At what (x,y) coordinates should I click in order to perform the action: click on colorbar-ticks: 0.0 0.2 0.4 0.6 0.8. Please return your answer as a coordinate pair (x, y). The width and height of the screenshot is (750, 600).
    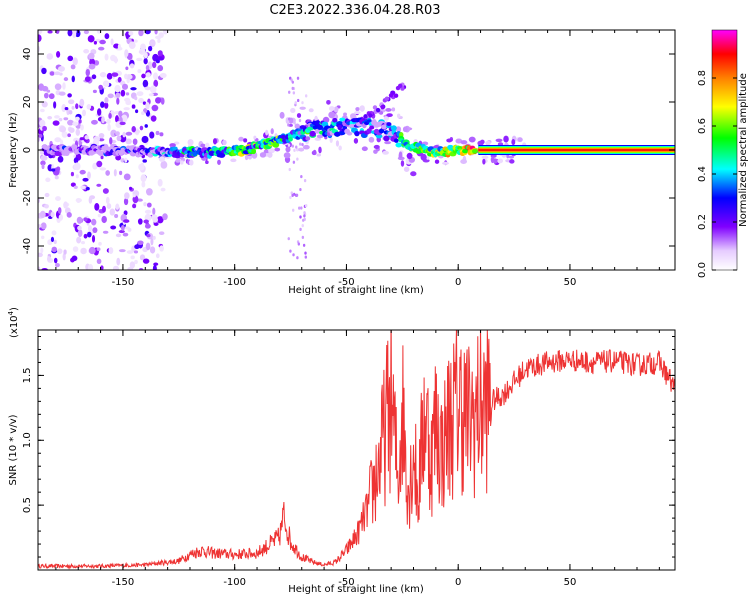
    Looking at the image, I should click on (717, 174).